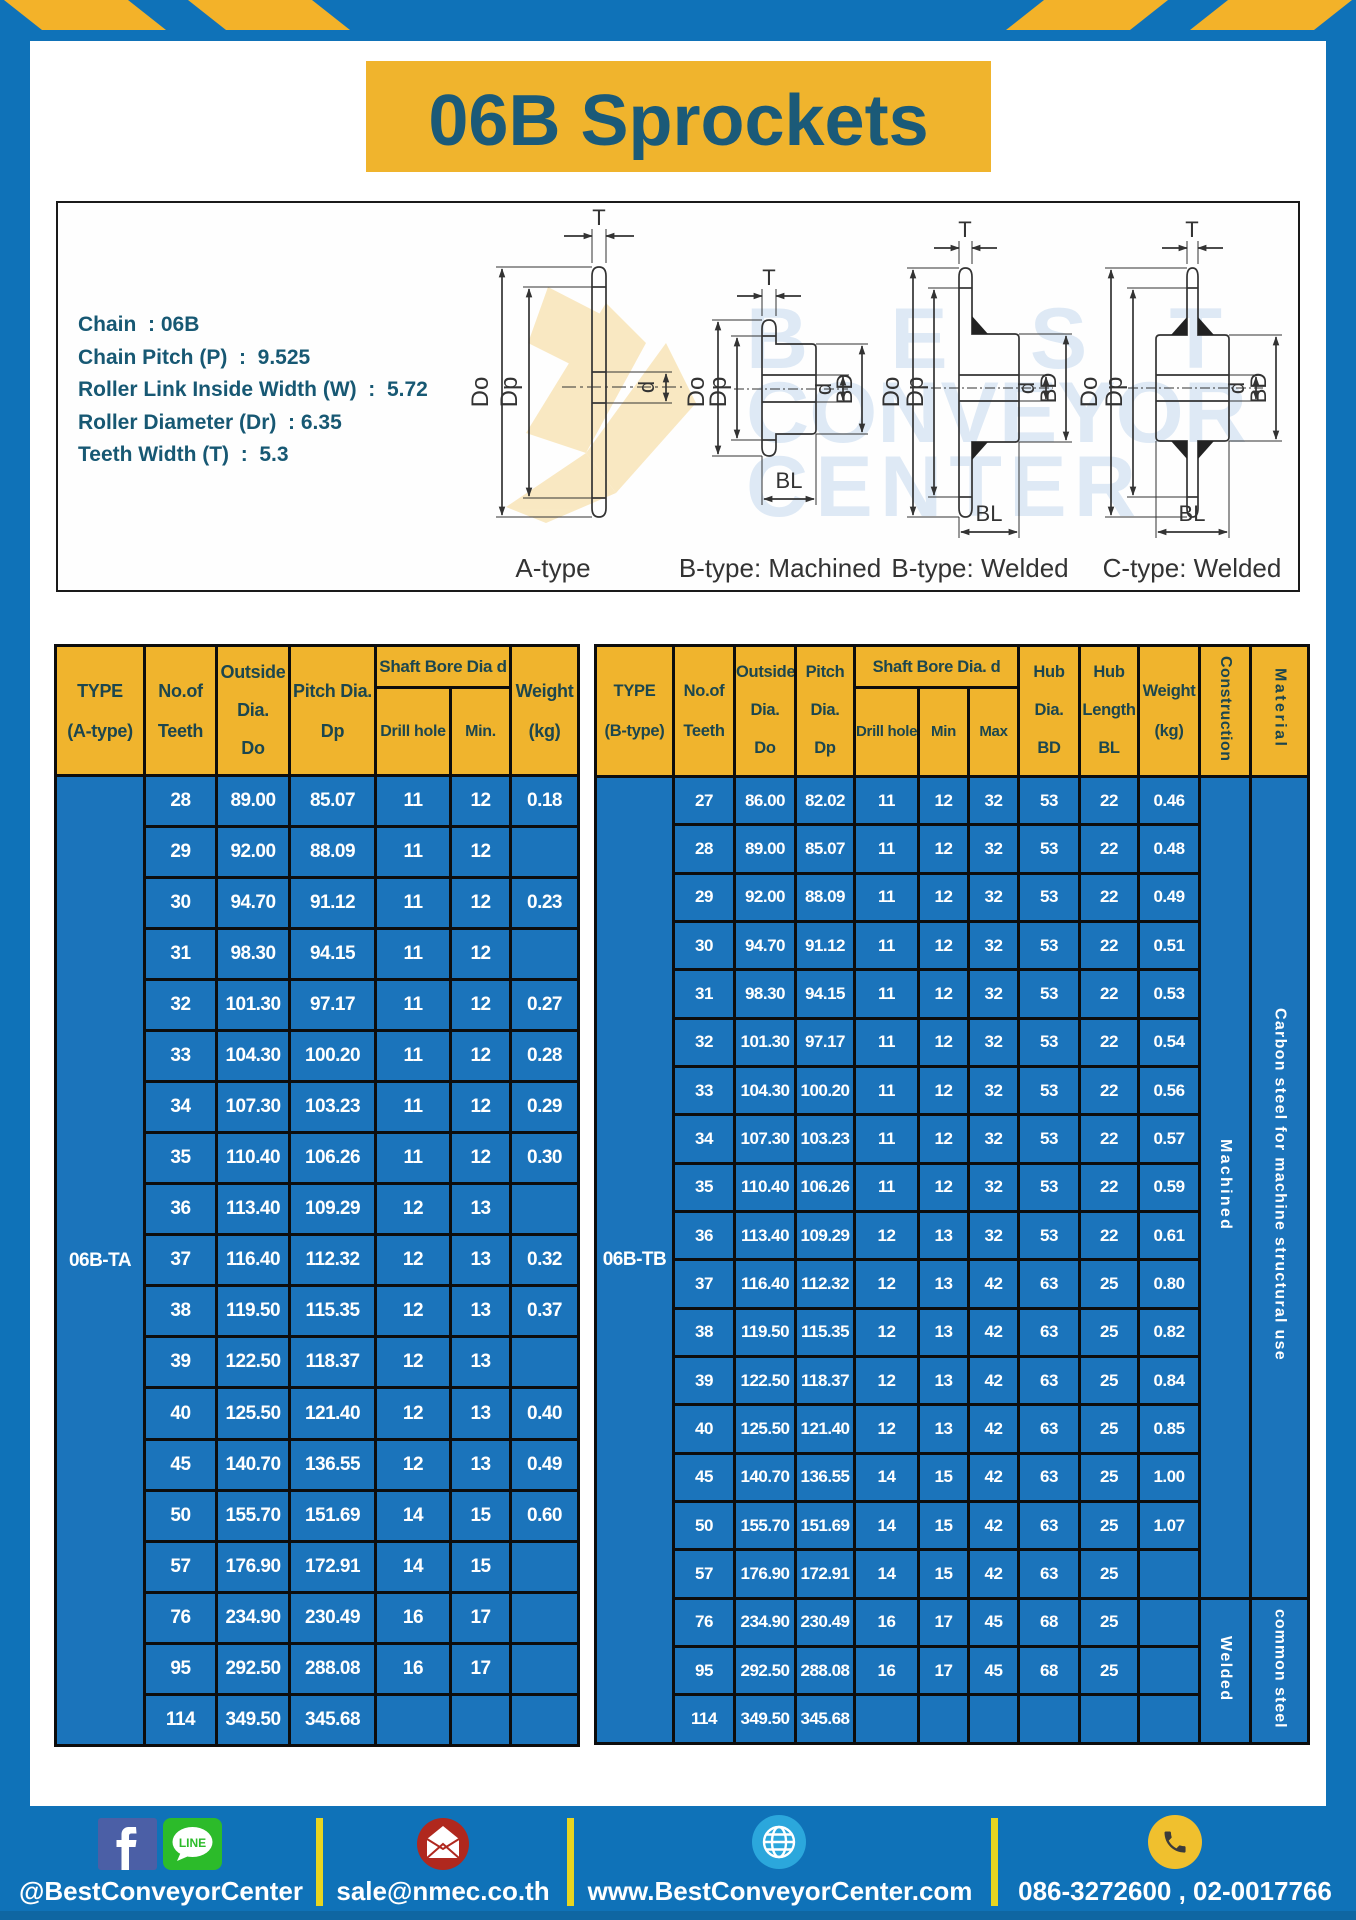  I want to click on svg-text: LINE, so click(192, 1843).